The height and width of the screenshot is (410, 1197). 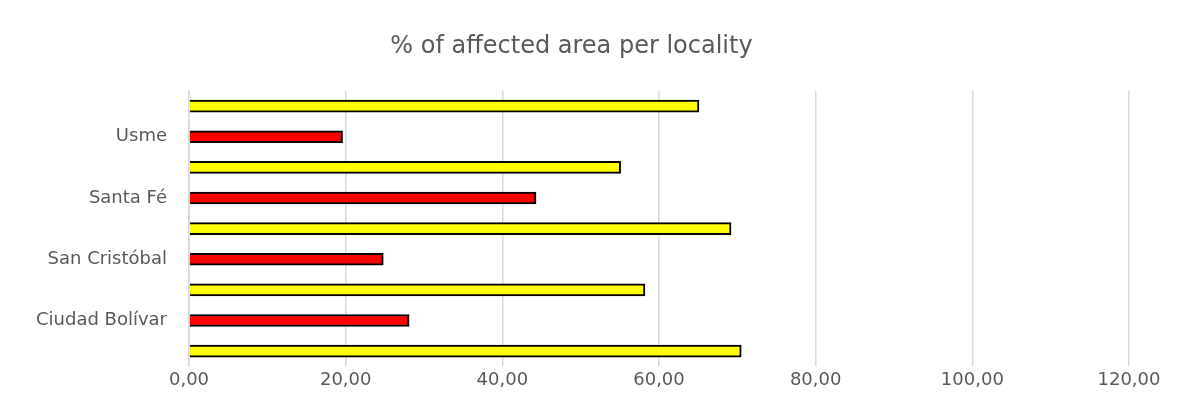 What do you see at coordinates (815, 378) in the screenshot?
I see `x-tick-label: 80,00` at bounding box center [815, 378].